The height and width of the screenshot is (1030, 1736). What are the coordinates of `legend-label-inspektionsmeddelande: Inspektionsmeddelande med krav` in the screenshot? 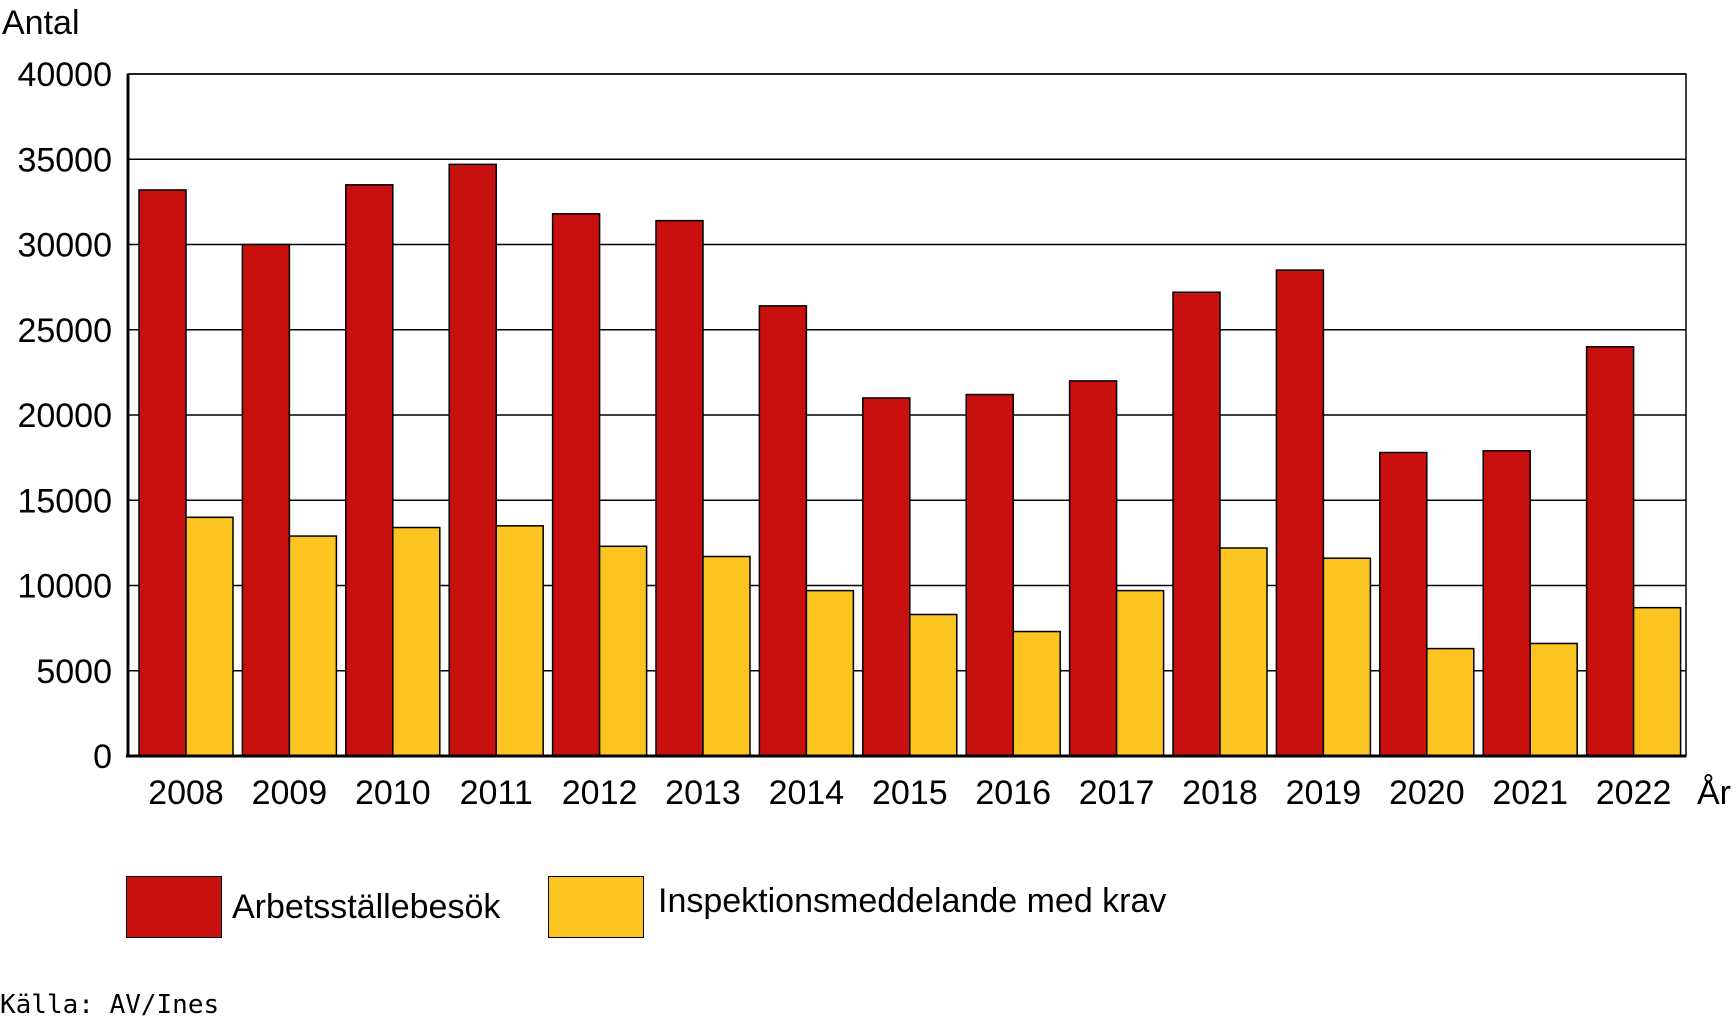 It's located at (912, 901).